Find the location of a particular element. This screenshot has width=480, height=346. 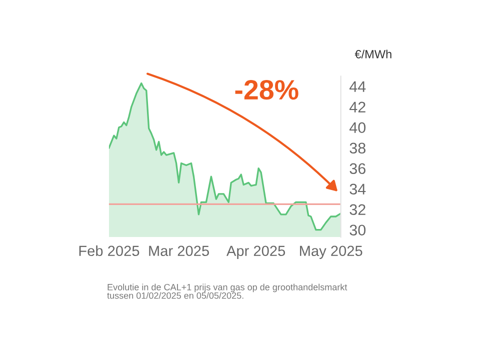

annotation: -28% is located at coordinates (266, 90).